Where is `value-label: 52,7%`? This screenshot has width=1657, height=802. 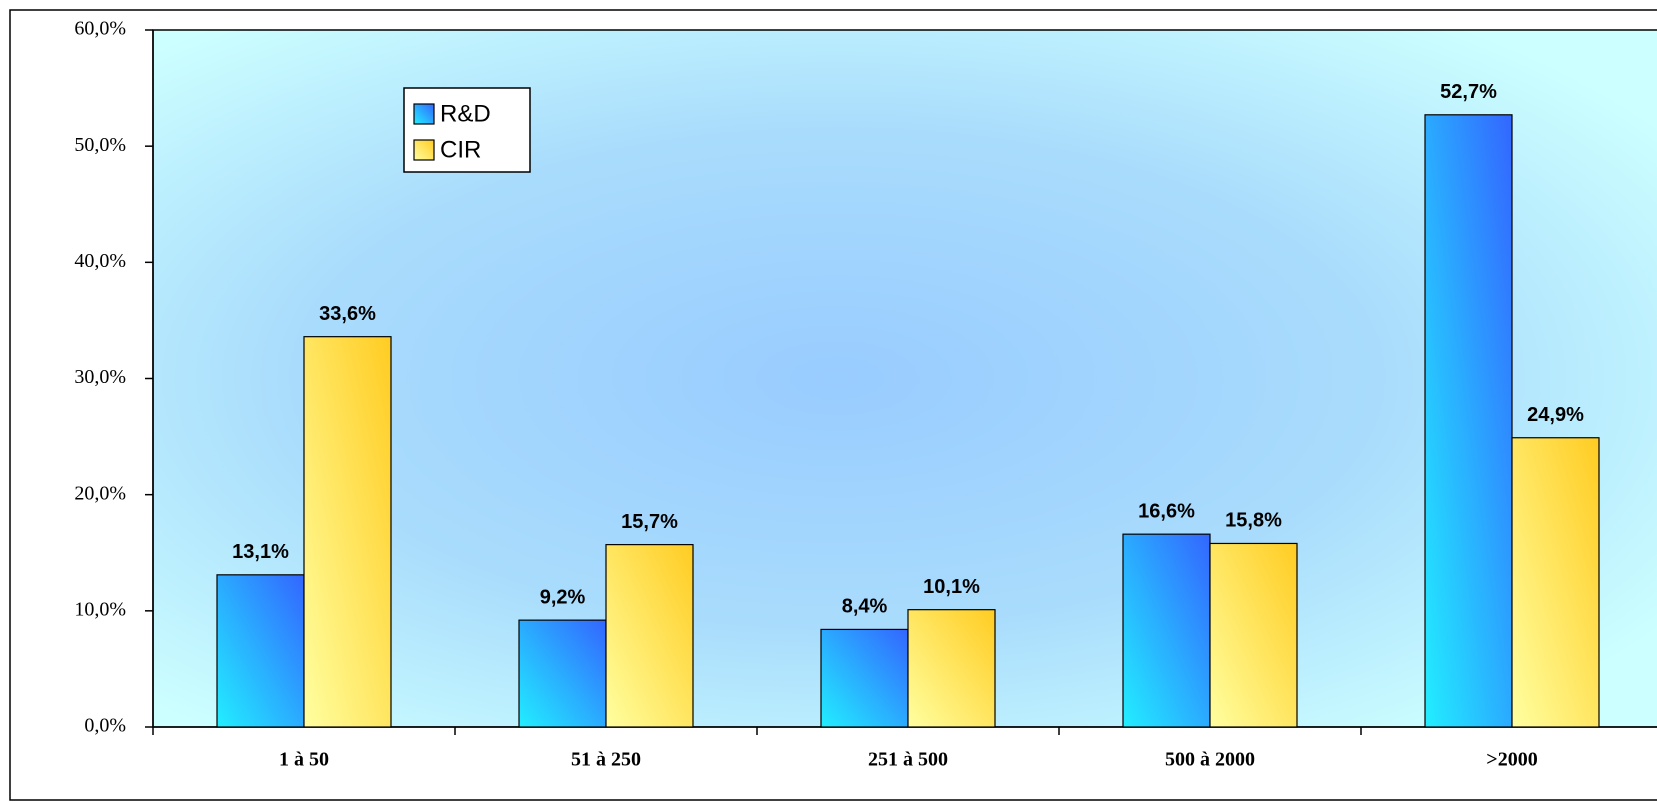
value-label: 52,7% is located at coordinates (1468, 92).